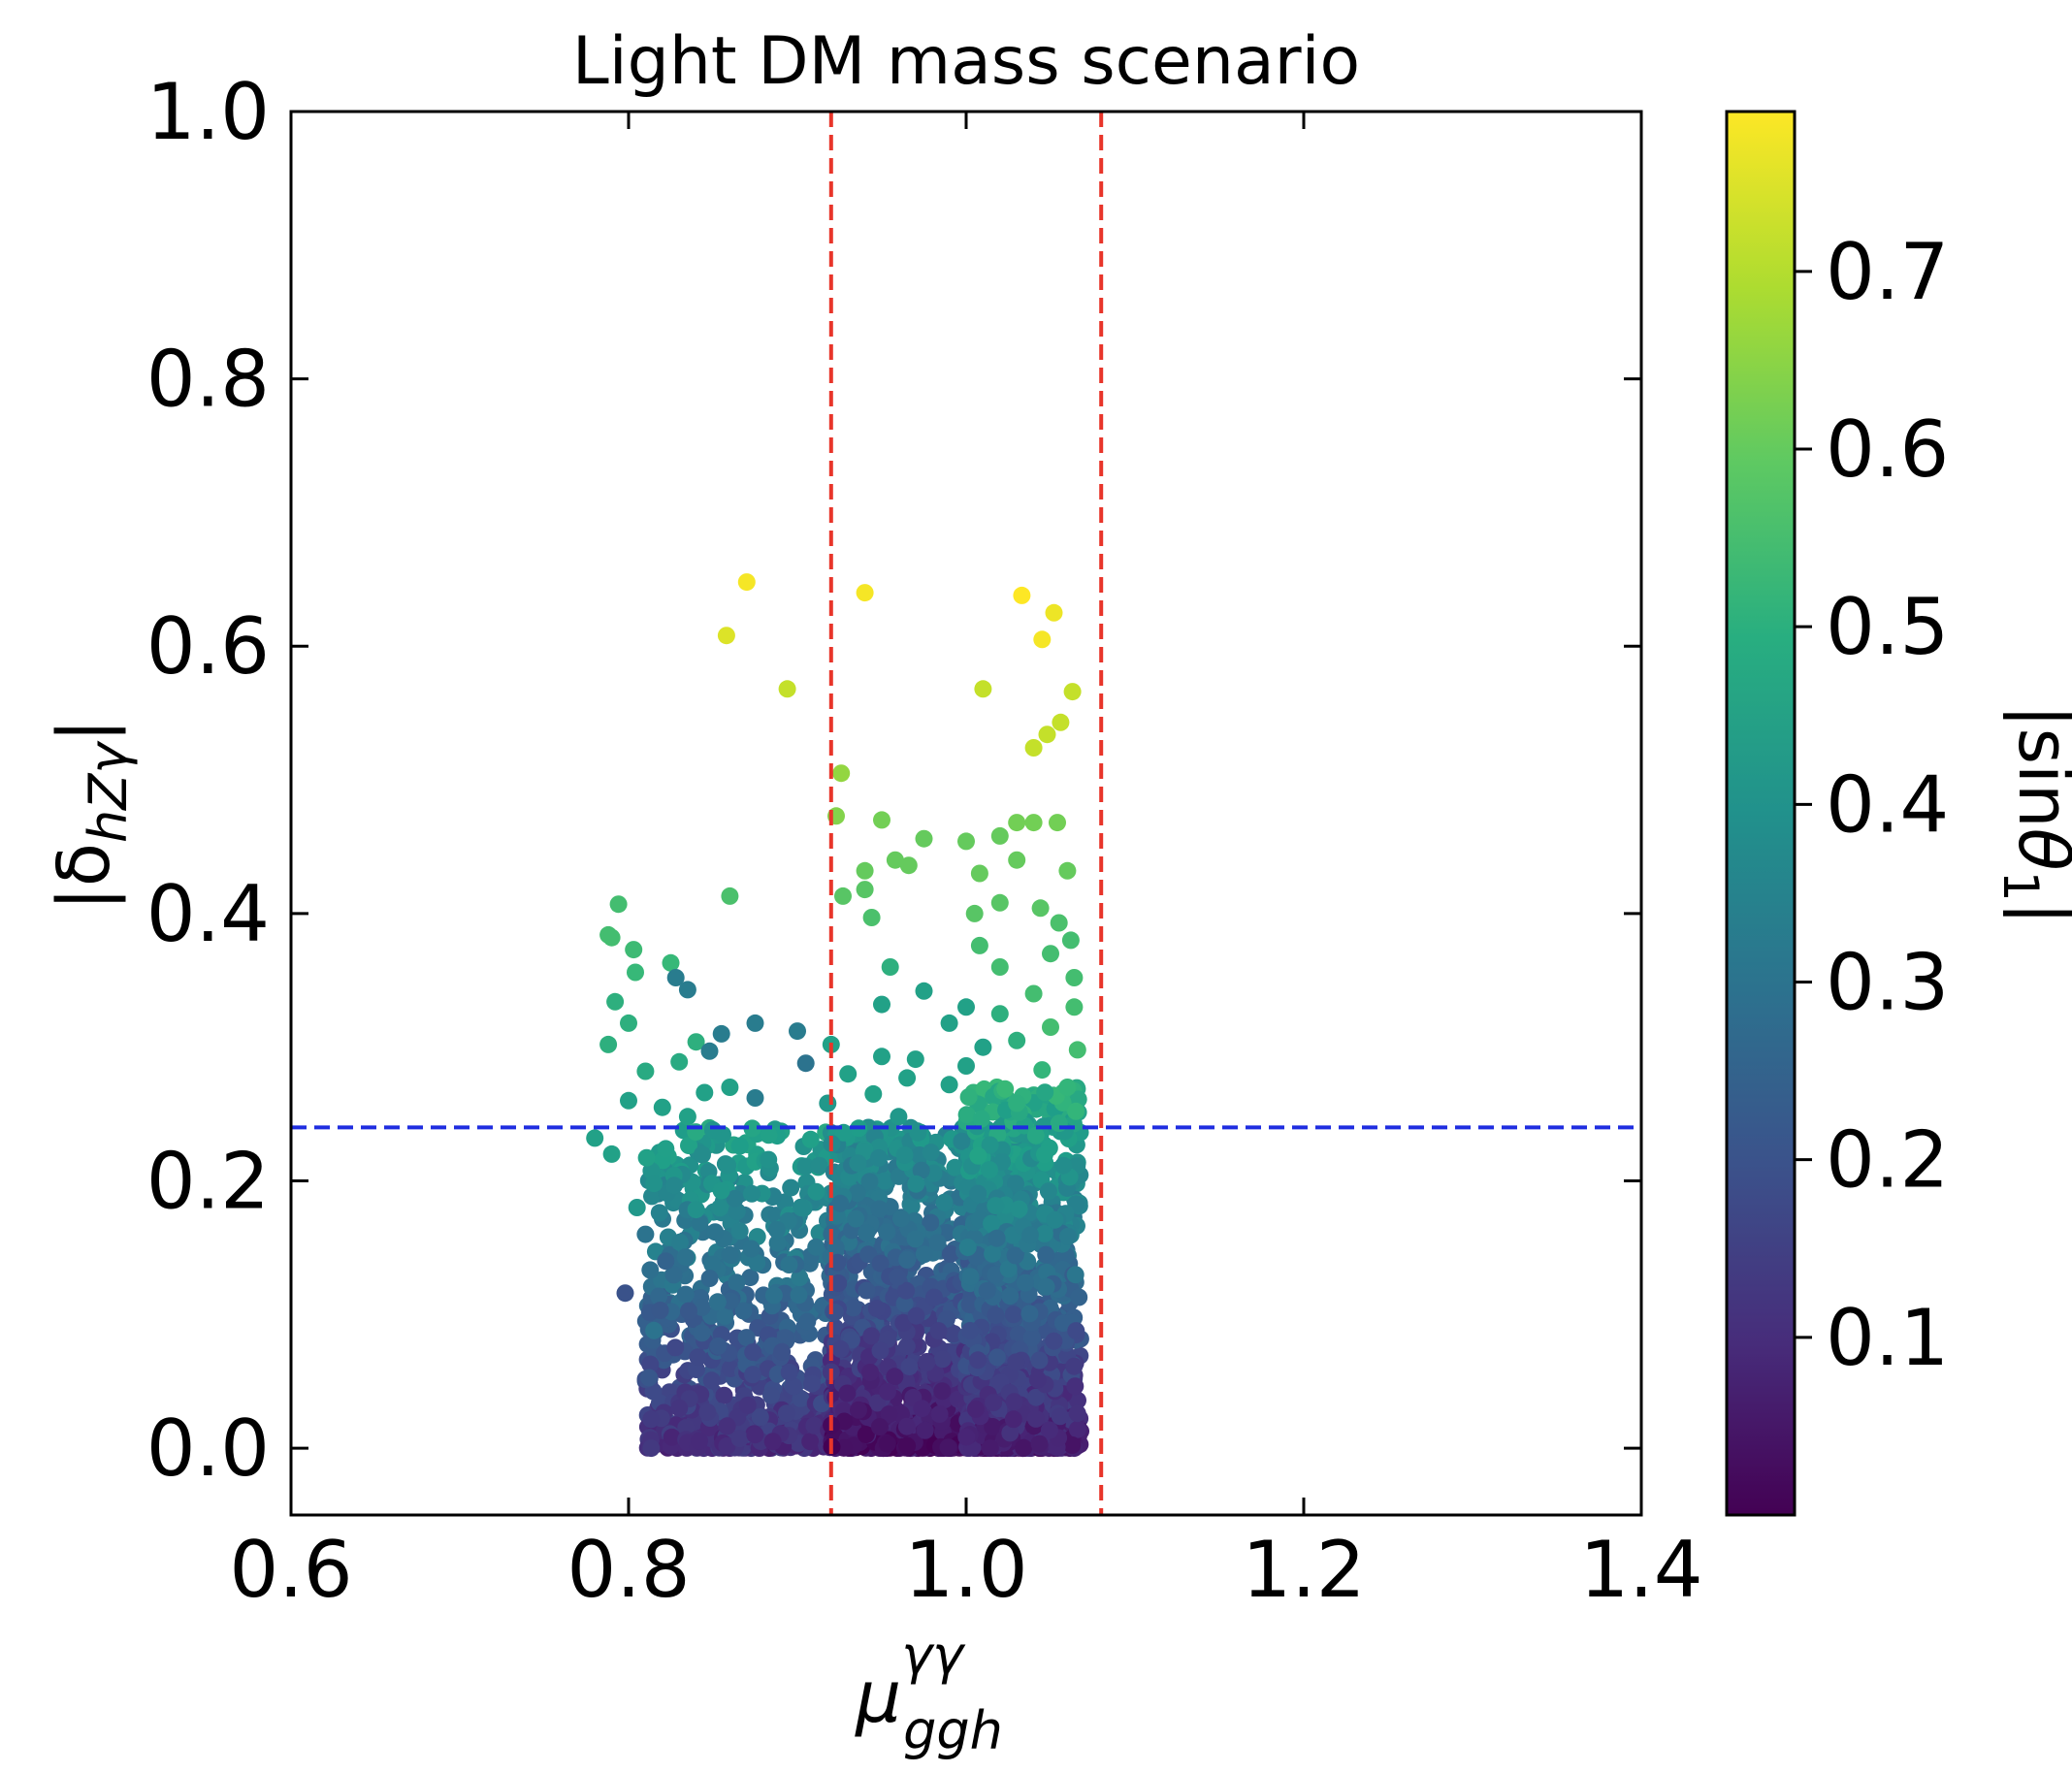 Image resolution: width=2072 pixels, height=1773 pixels. Describe the element at coordinates (208, 380) in the screenshot. I see `y-tick-label: 0.8` at that location.